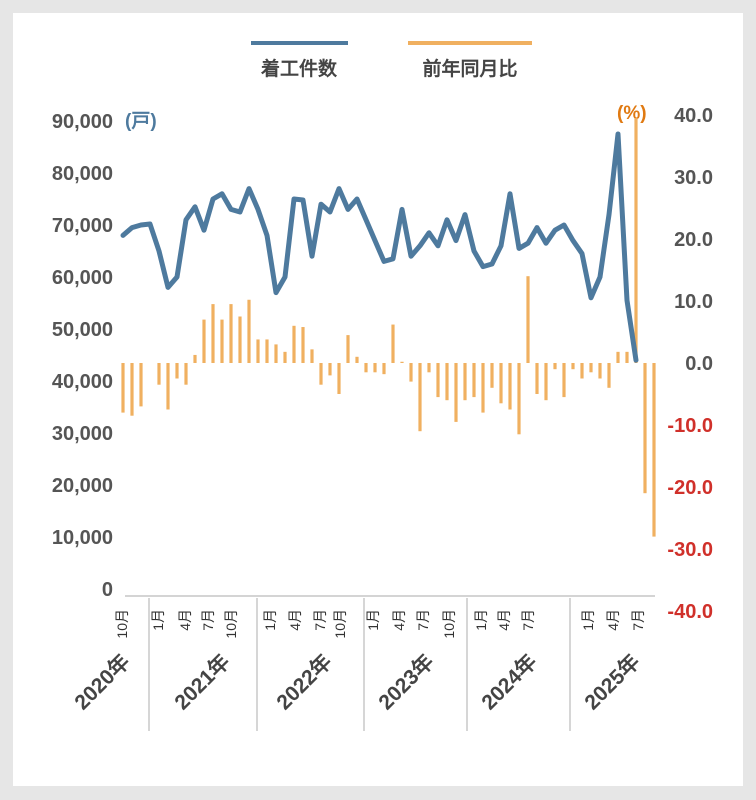  What do you see at coordinates (82, 174) in the screenshot?
I see `left-tick-label: 80,000` at bounding box center [82, 174].